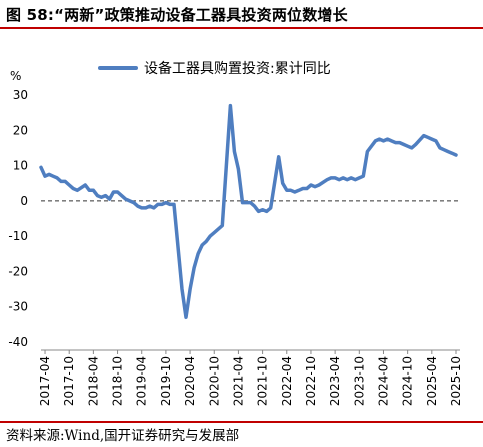 The image size is (483, 447). I want to click on x-tick-label: 2024-10, so click(408, 381).